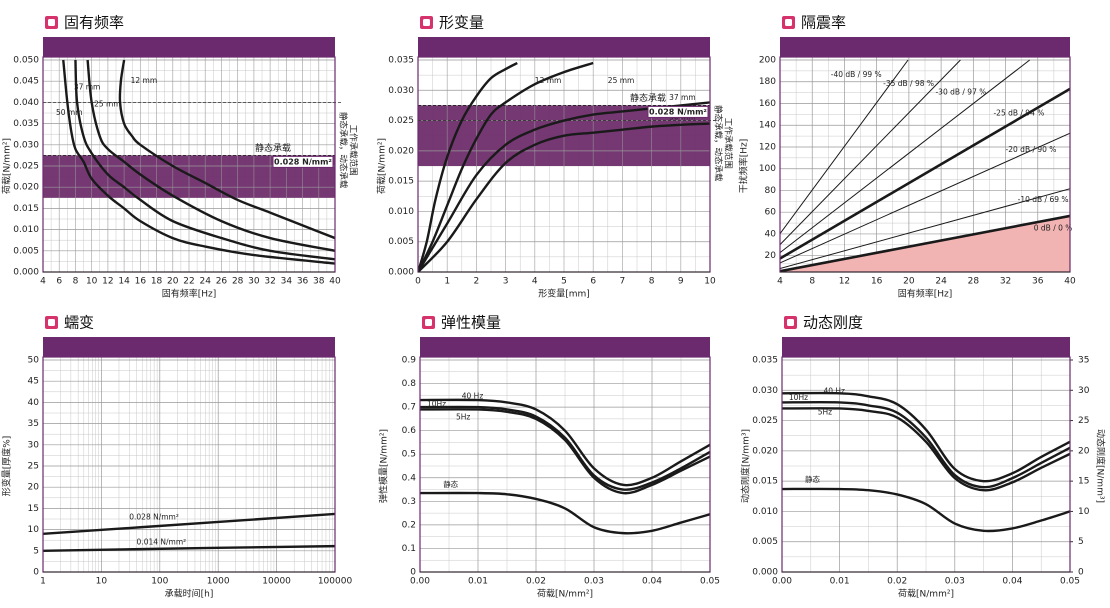  What do you see at coordinates (189, 594) in the screenshot?
I see `x-axis-label: 承载时间[h]` at bounding box center [189, 594].